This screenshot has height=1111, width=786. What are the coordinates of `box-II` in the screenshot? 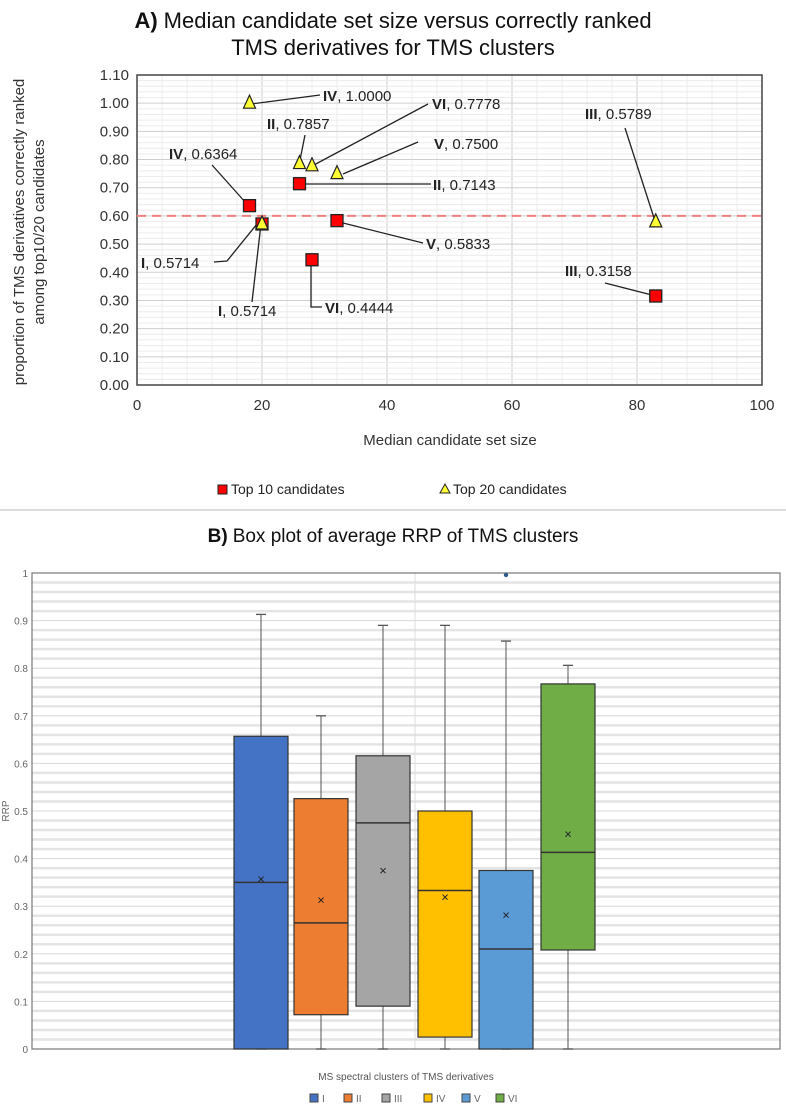 It's located at (321, 907).